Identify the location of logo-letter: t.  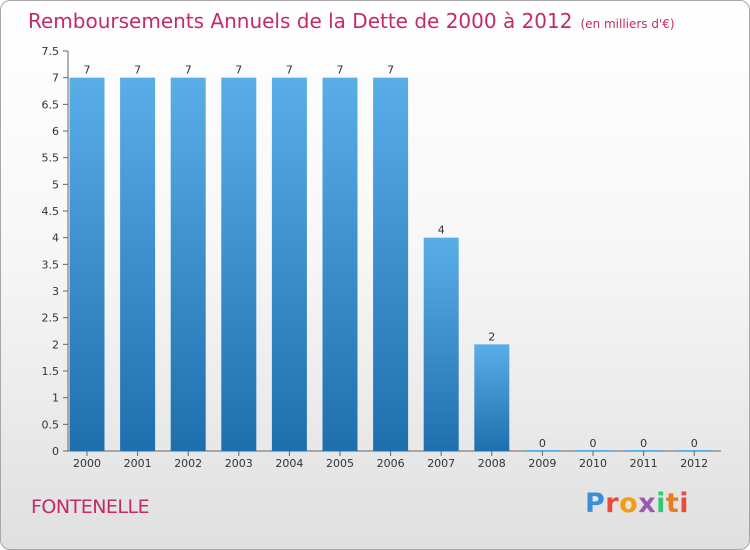
(672, 503).